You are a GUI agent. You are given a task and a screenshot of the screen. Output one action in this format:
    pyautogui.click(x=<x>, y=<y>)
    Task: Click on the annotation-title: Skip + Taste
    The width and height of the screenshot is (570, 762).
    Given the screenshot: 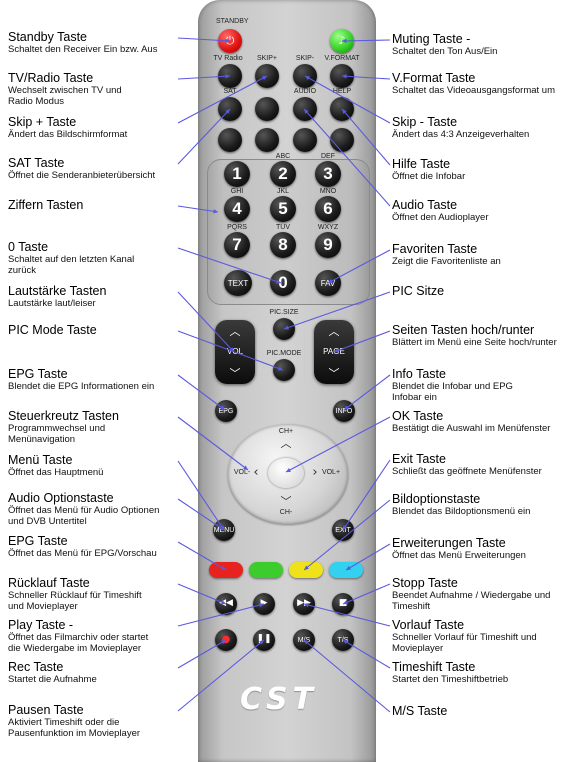 What is the action you would take?
    pyautogui.click(x=42, y=122)
    